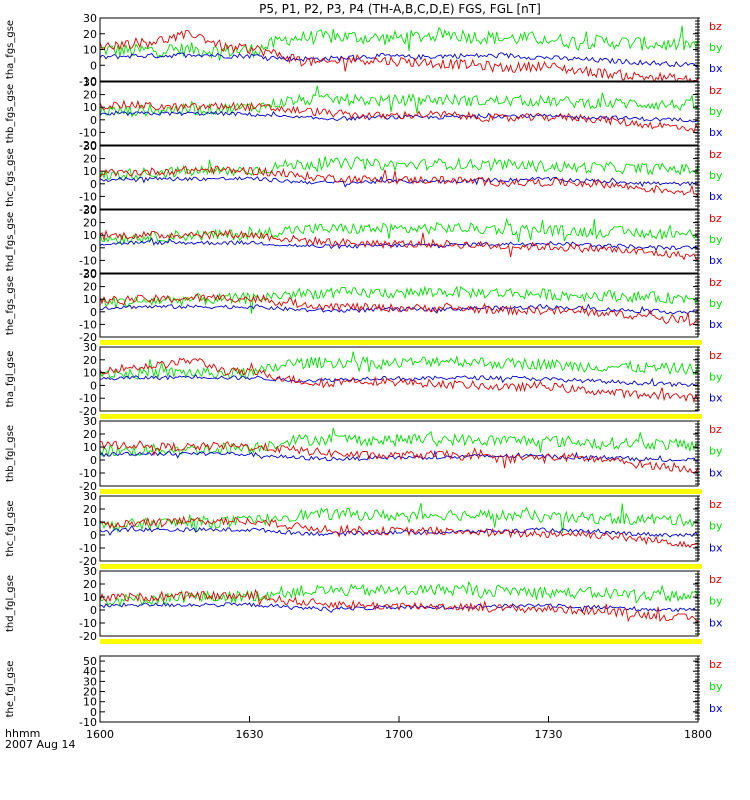 This screenshot has height=800, width=750. What do you see at coordinates (10, 689) in the screenshot?
I see `y-axis-label: the_fgl_gse` at bounding box center [10, 689].